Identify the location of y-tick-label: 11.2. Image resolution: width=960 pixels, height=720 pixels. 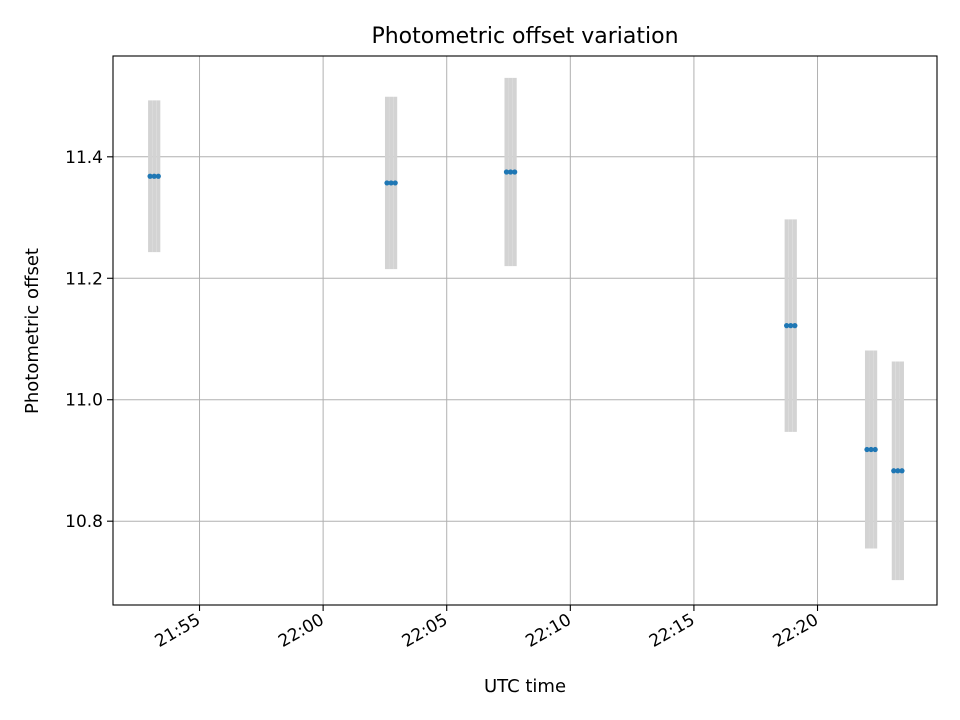
(84, 279).